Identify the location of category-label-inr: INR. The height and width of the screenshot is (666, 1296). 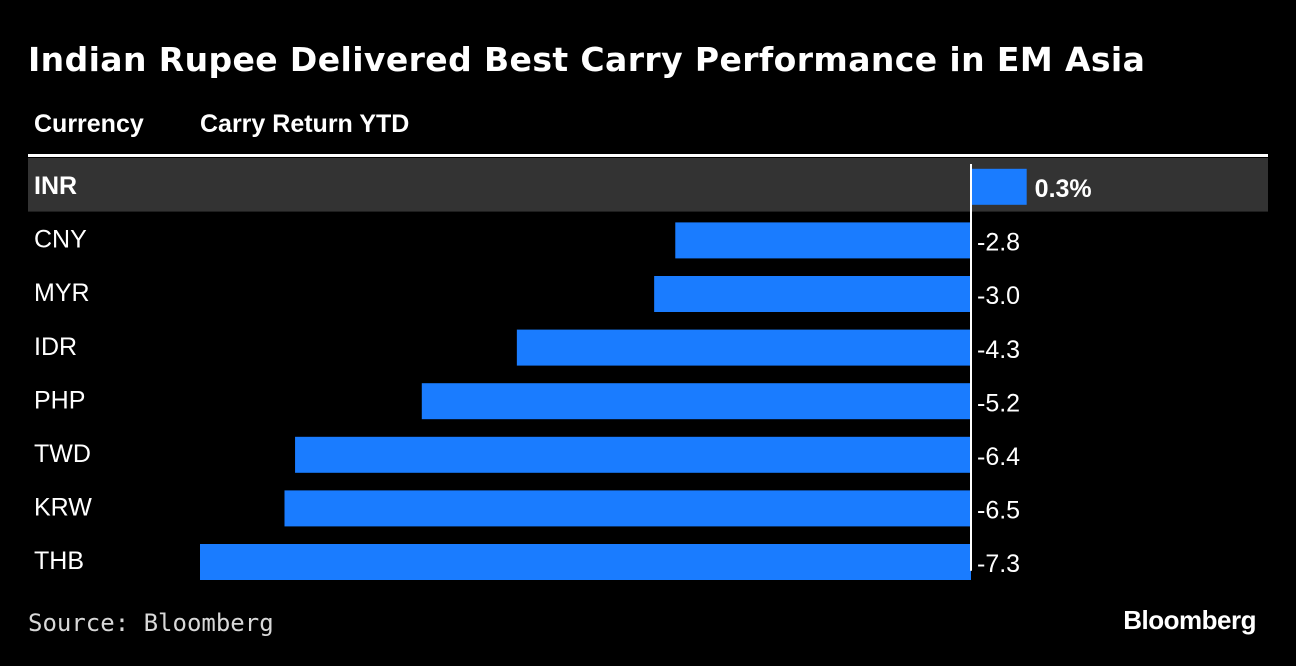
(55, 186).